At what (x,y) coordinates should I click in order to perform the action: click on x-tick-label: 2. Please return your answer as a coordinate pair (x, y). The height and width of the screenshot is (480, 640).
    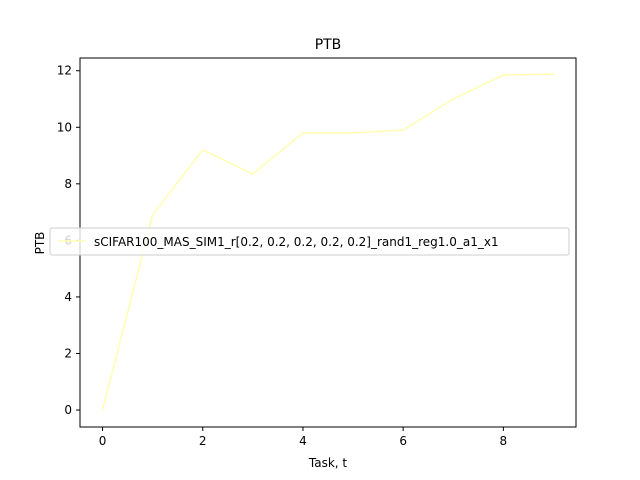
    Looking at the image, I should click on (203, 441).